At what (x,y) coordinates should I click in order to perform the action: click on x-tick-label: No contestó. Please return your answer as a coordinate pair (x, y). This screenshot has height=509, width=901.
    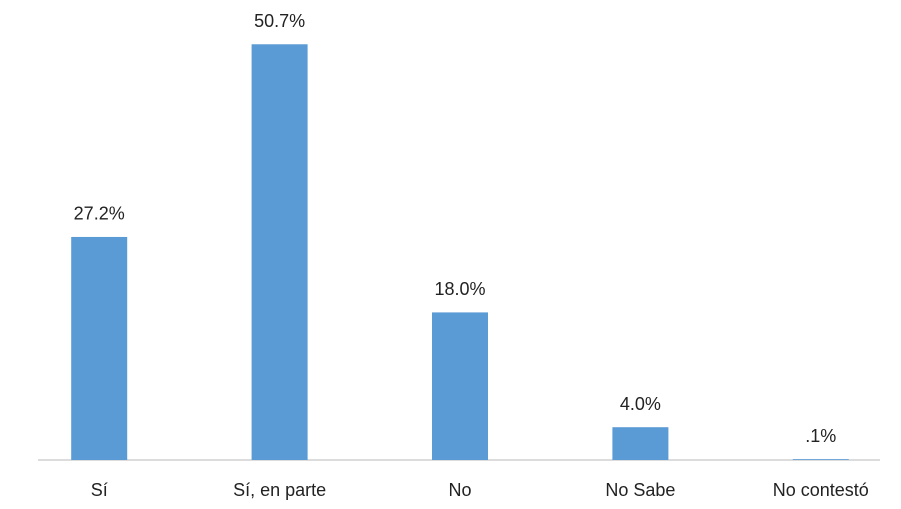
    Looking at the image, I should click on (821, 490).